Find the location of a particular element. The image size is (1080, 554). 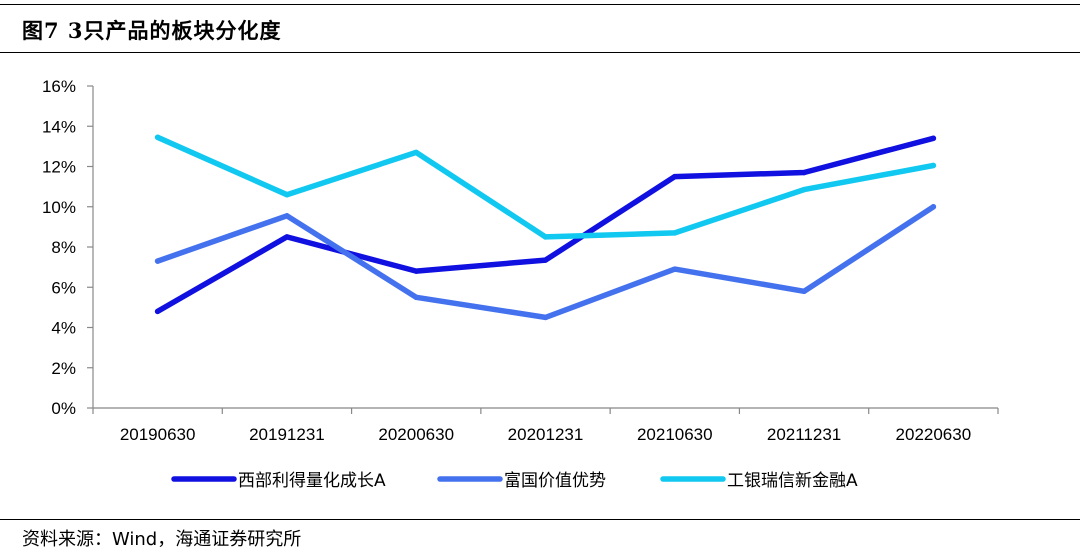

x-tick-label: 20201231 is located at coordinates (546, 434).